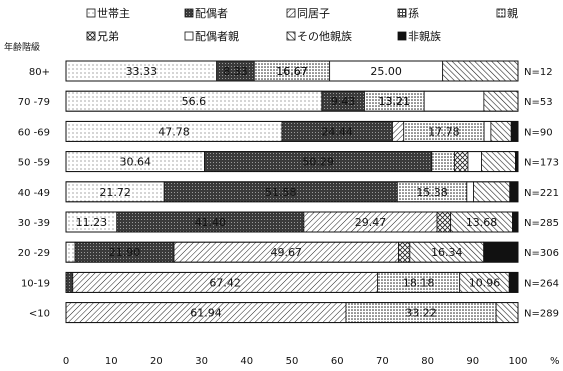 Image resolution: width=563 pixels, height=371 pixels. What do you see at coordinates (113, 13) in the screenshot?
I see `legend-label-0: 世帯主` at bounding box center [113, 13].